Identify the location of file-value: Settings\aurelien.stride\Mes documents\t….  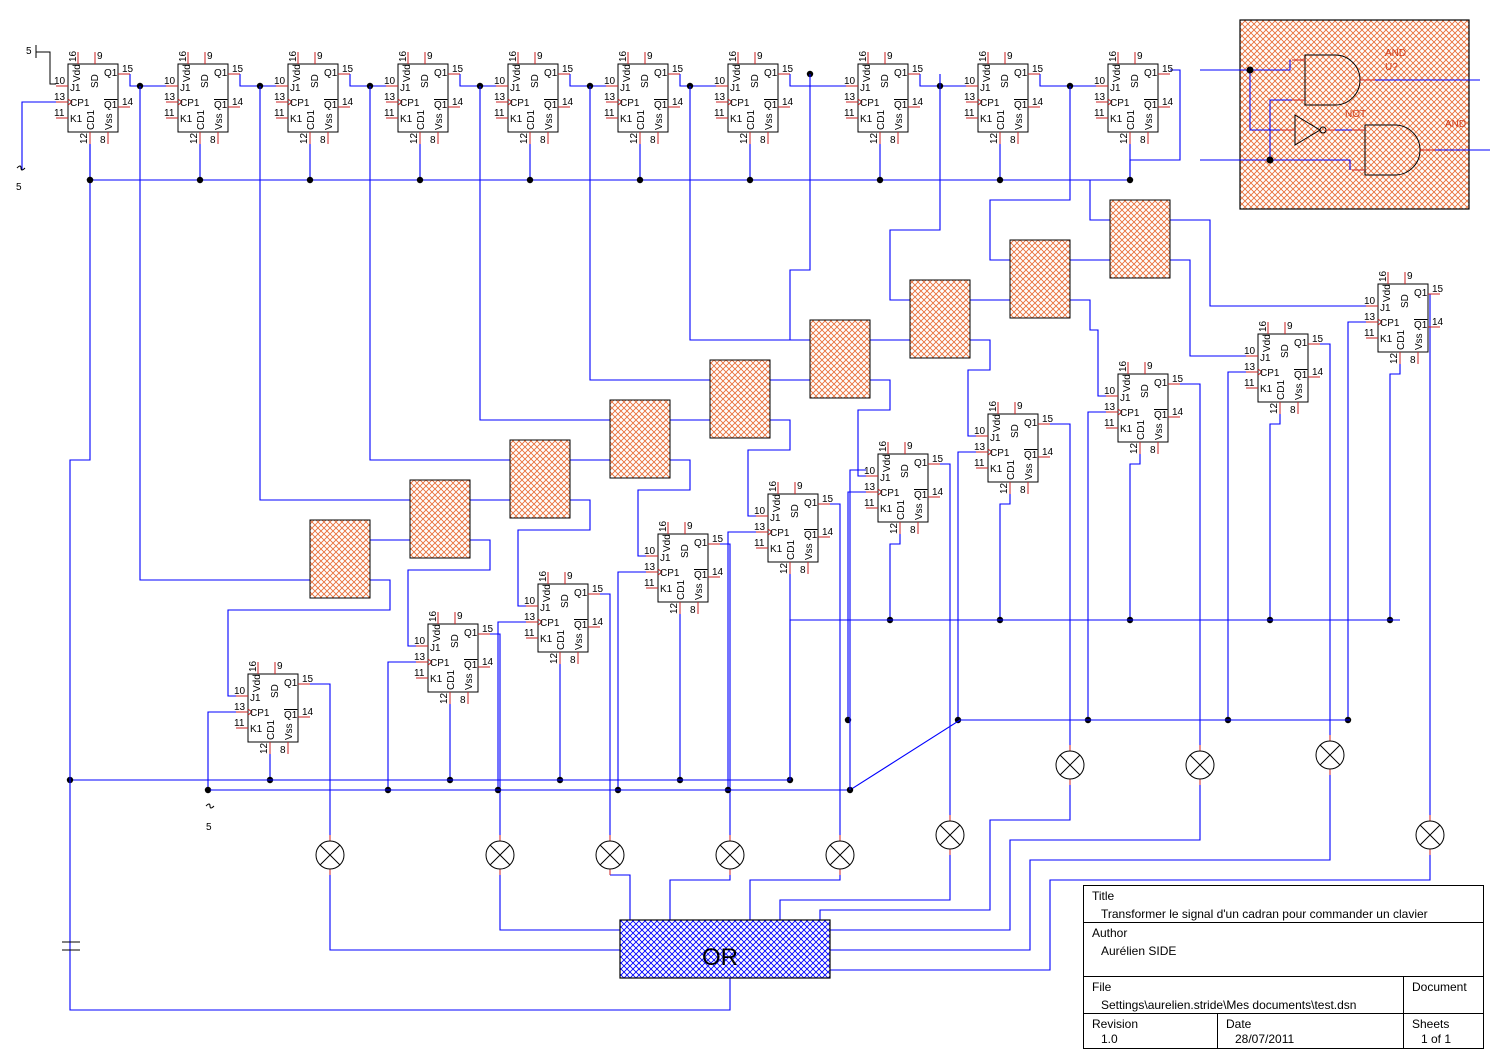
(1229, 1005).